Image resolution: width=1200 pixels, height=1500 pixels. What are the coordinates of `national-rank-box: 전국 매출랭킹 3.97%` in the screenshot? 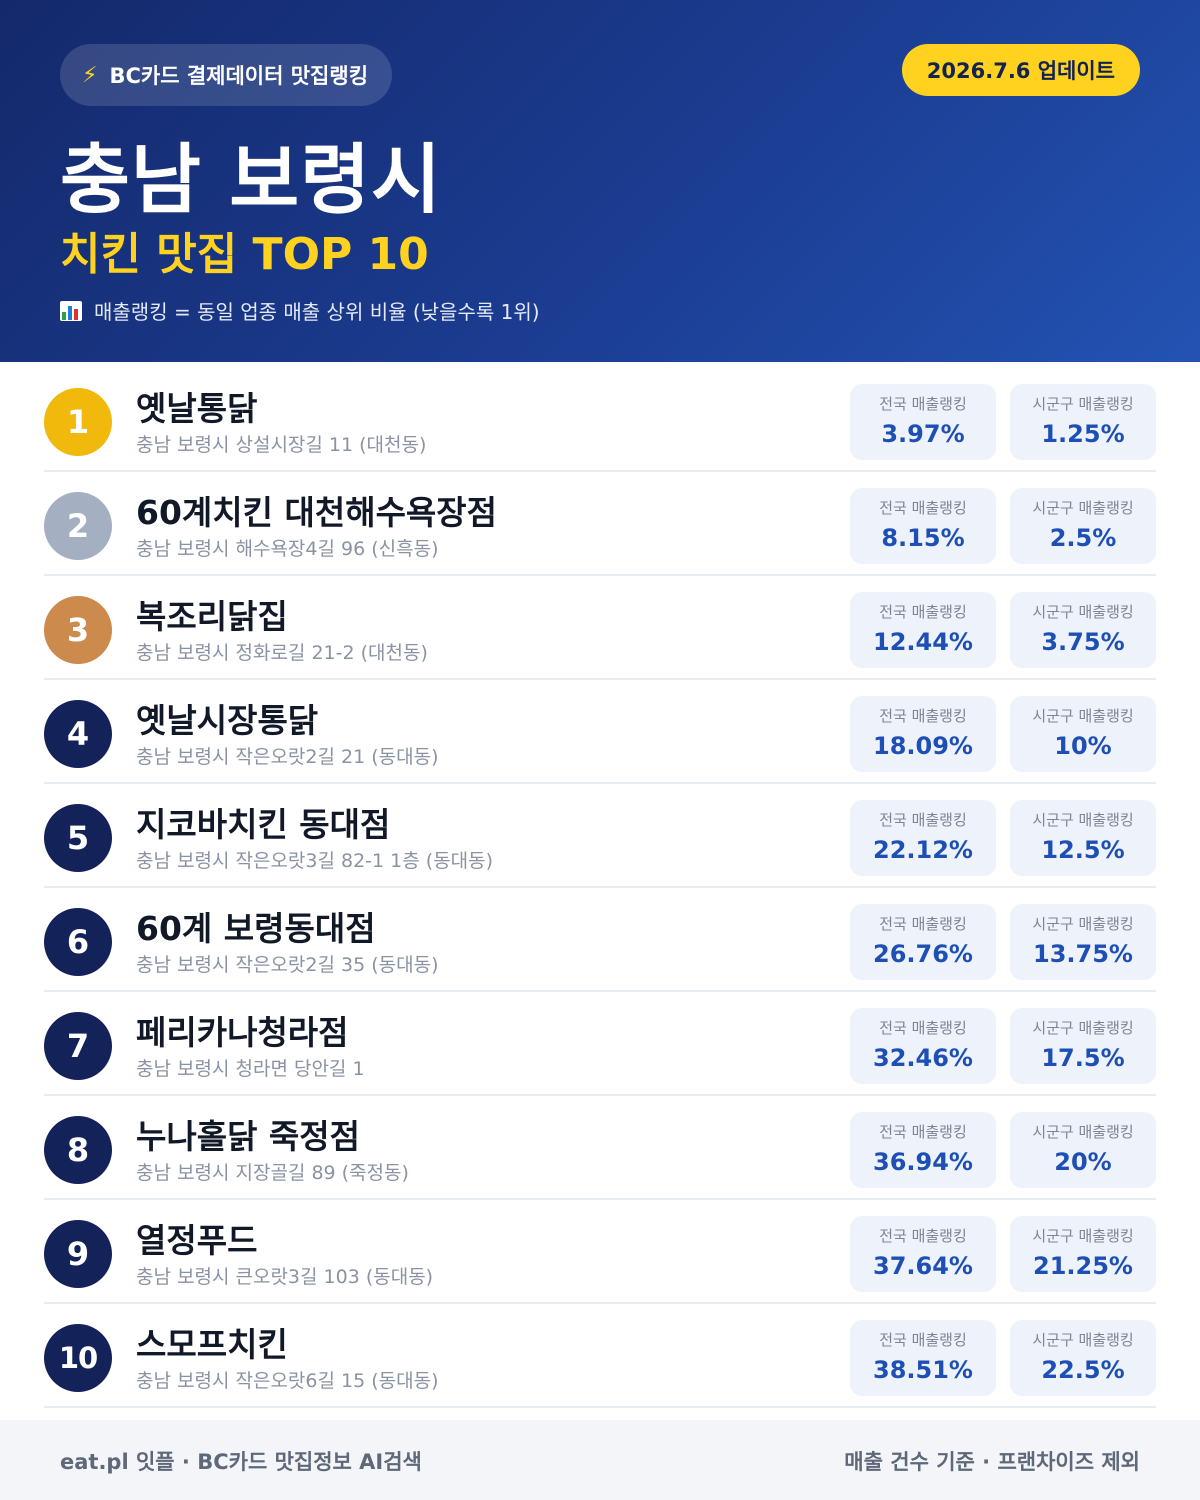 It's located at (923, 422).